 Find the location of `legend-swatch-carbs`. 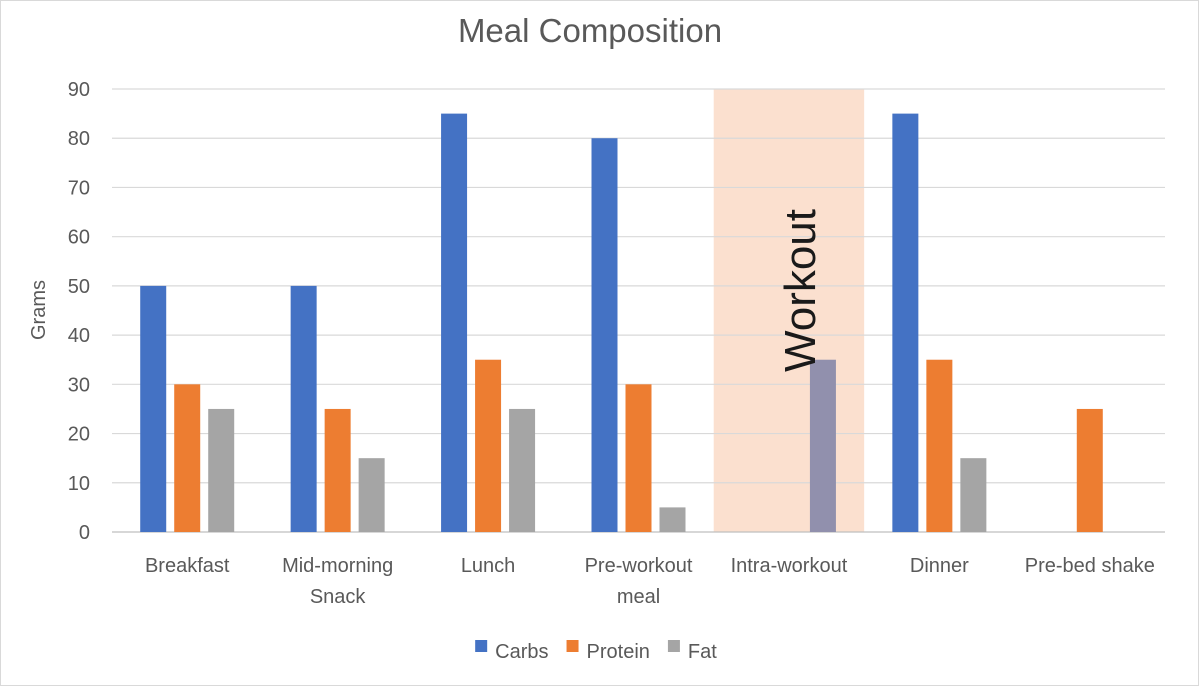

legend-swatch-carbs is located at coordinates (481, 646).